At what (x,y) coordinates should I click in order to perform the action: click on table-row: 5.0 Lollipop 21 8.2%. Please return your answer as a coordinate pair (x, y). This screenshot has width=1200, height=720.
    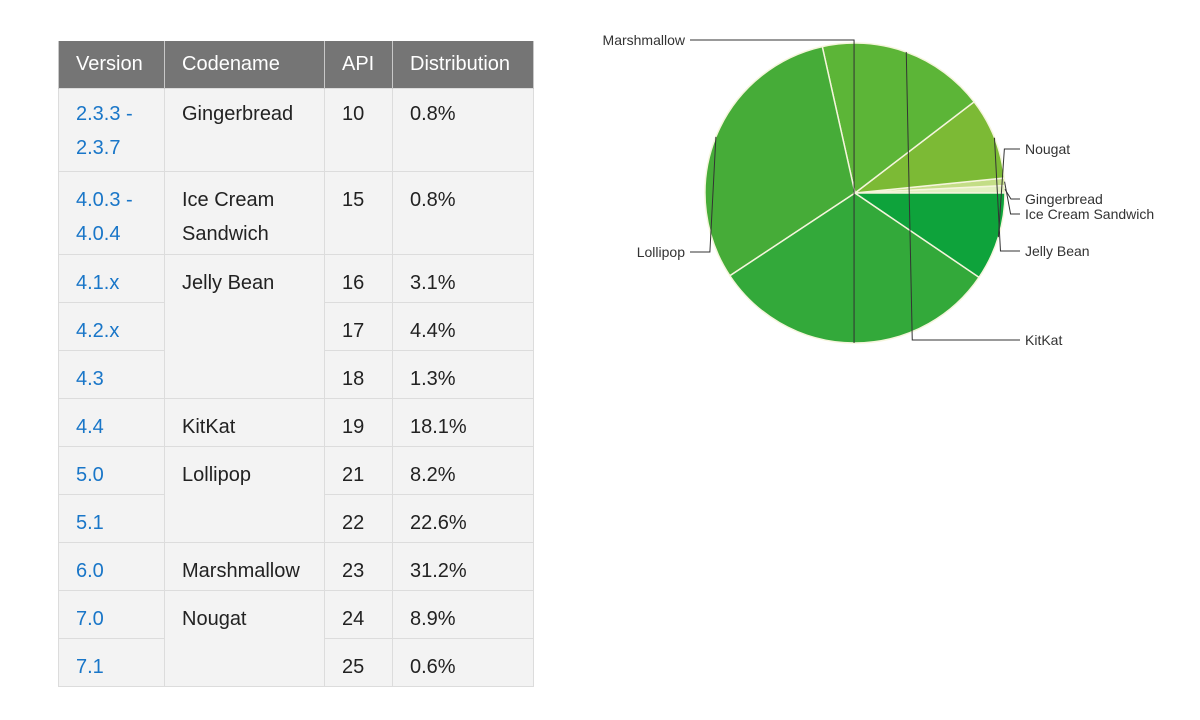
    Looking at the image, I should click on (296, 494).